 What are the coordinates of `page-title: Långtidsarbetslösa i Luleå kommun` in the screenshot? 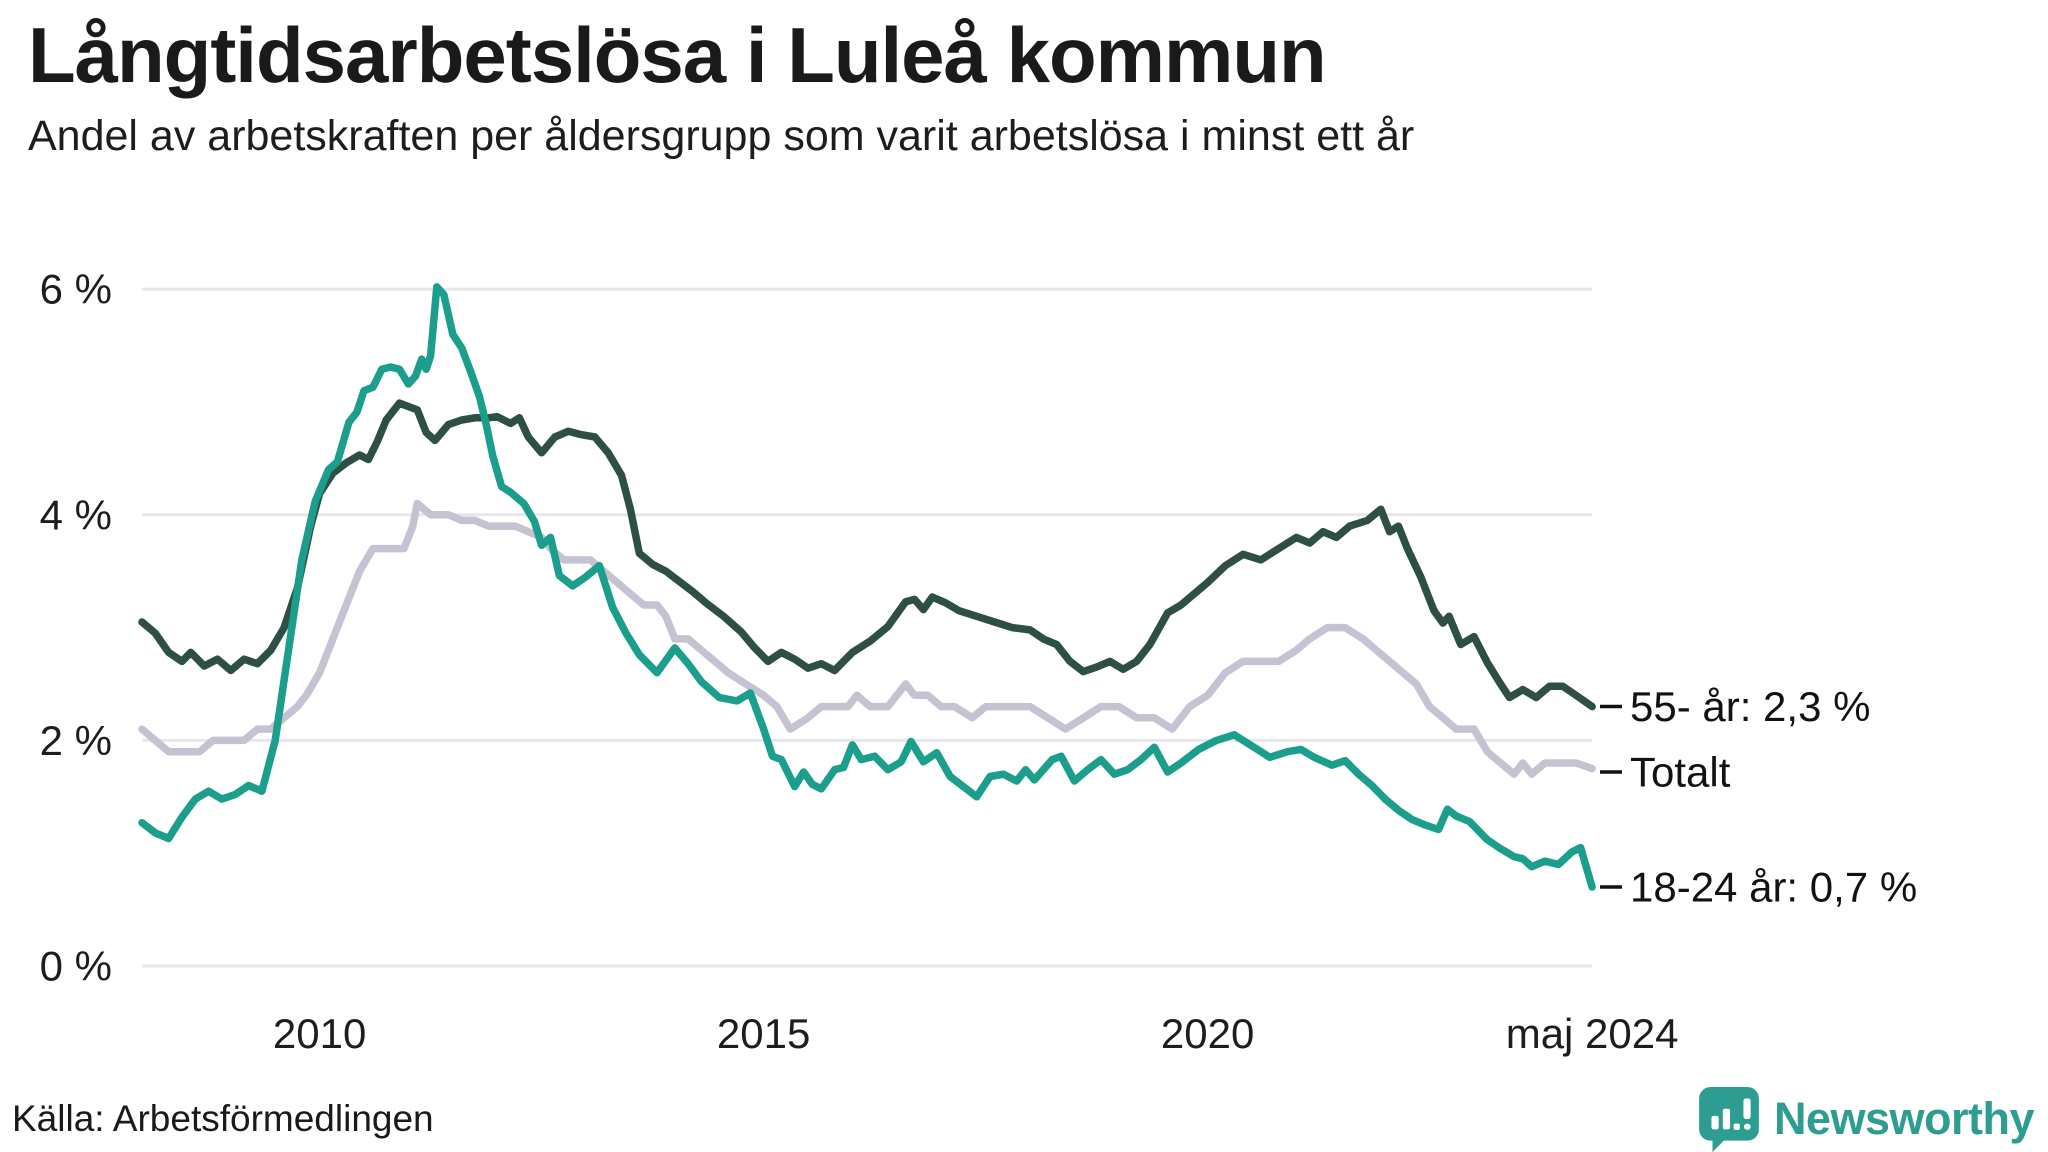 It's located at (677, 55).